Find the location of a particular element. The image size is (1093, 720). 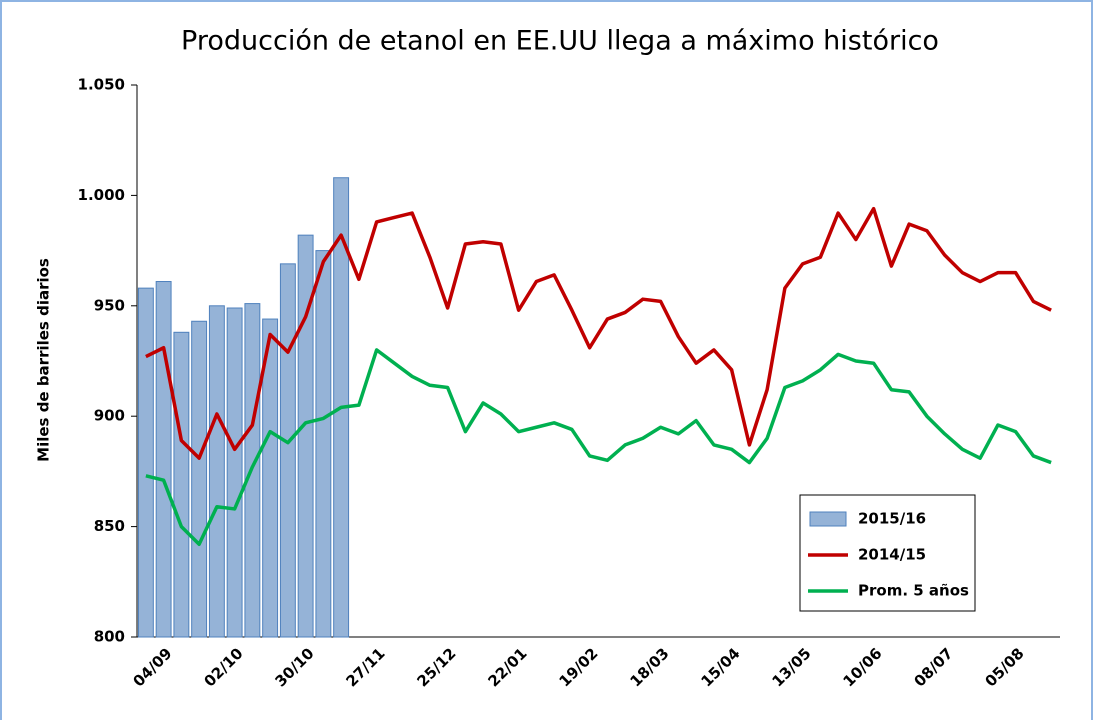

y-axis-label: Miles de barriles diarios is located at coordinates (44, 360).